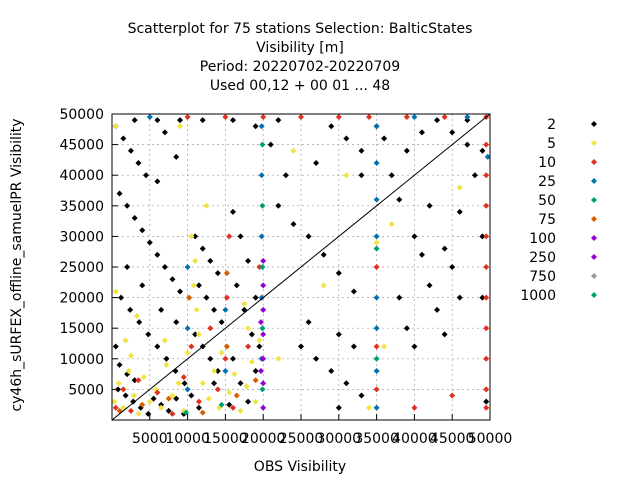 The width and height of the screenshot is (640, 480). Describe the element at coordinates (225, 439) in the screenshot. I see `x-tick-label: 15000` at that location.